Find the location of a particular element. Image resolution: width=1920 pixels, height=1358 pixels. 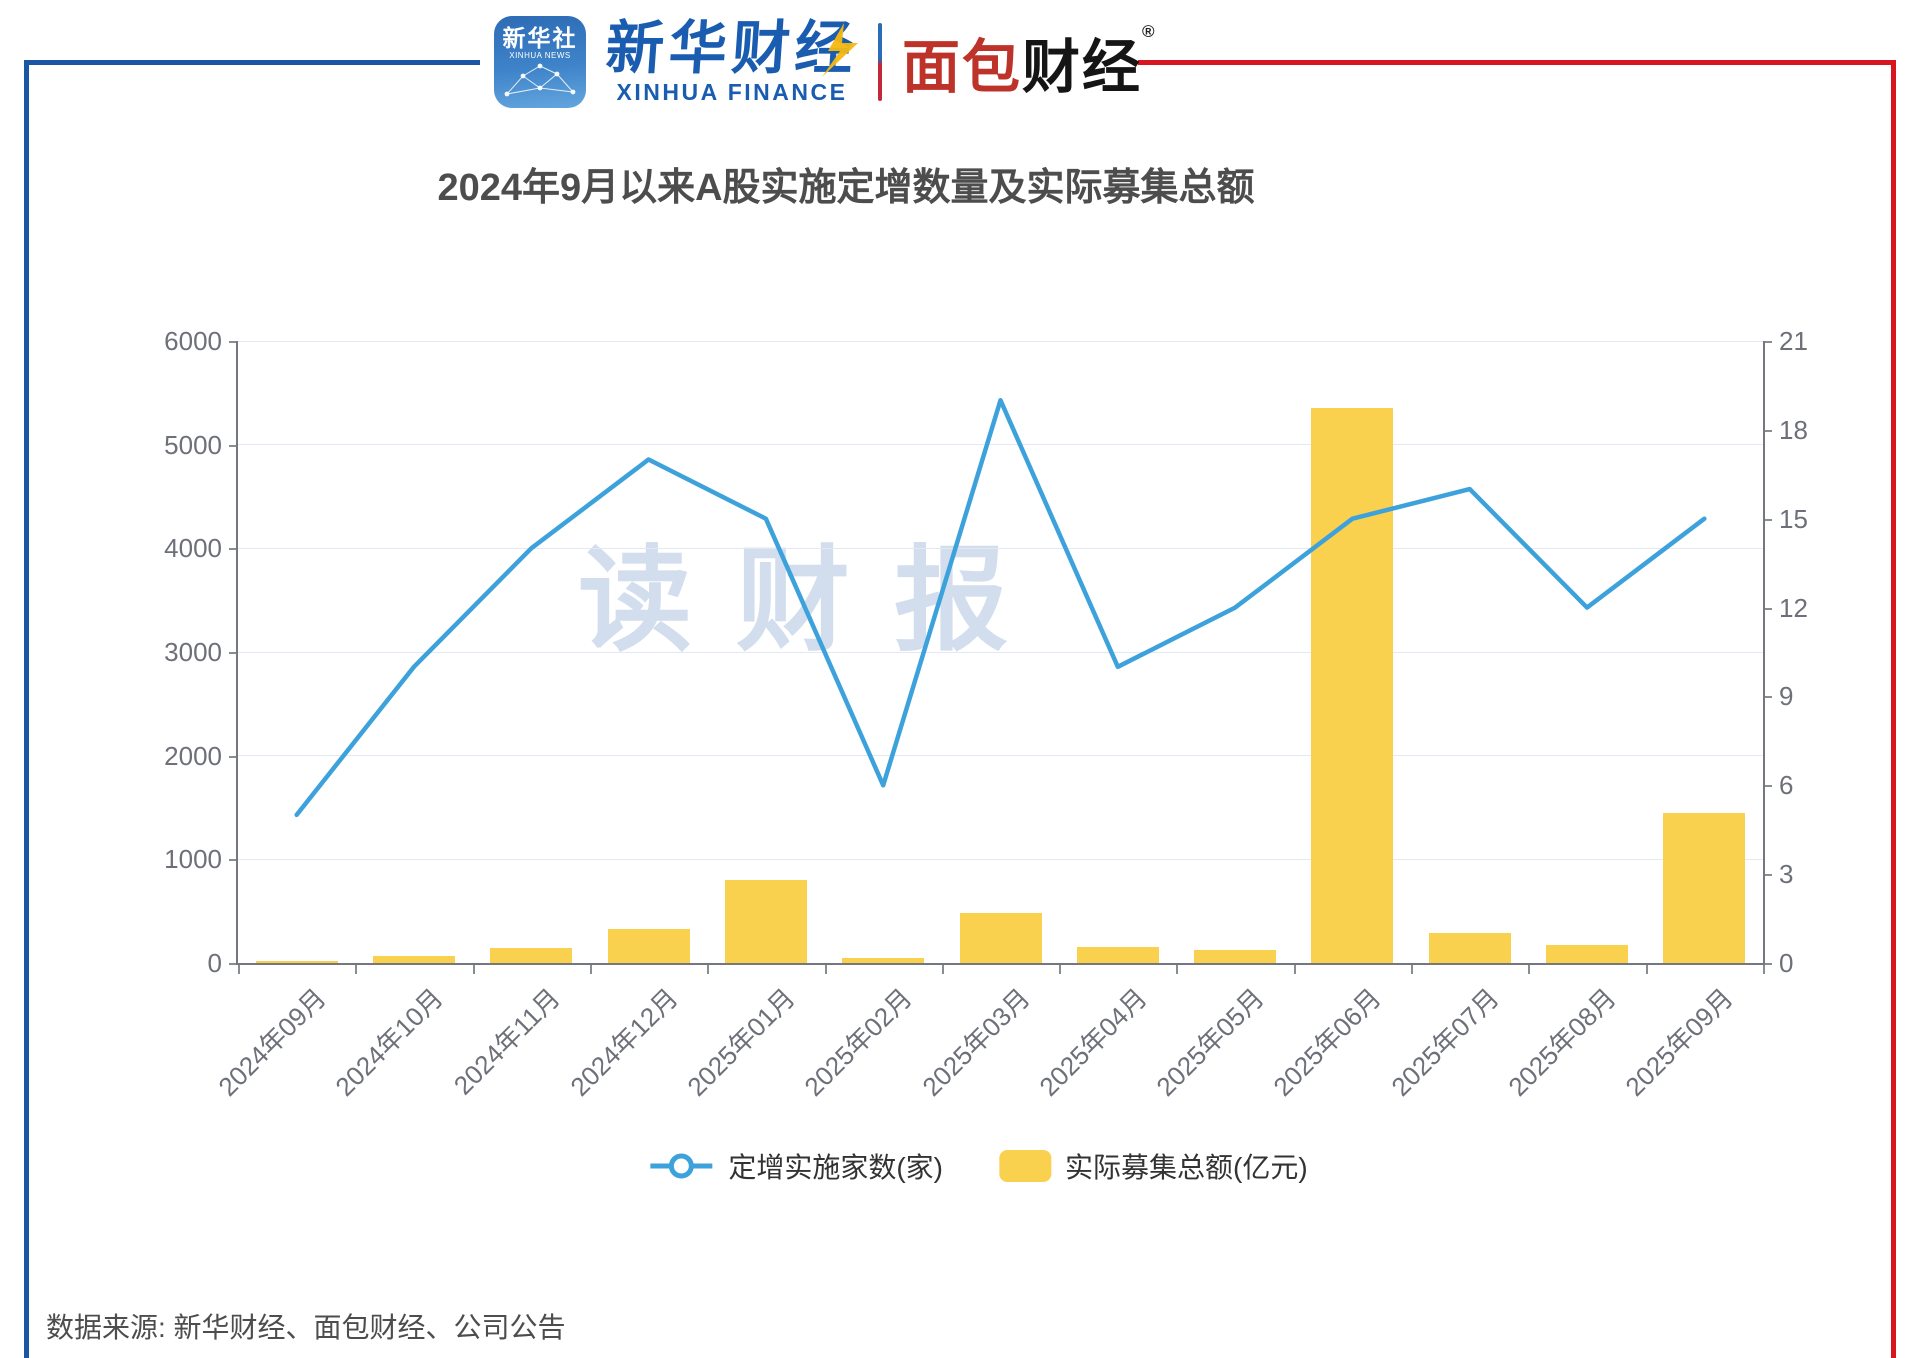

mianbao-finance-logo: 面包 财经 ® is located at coordinates (1029, 62).